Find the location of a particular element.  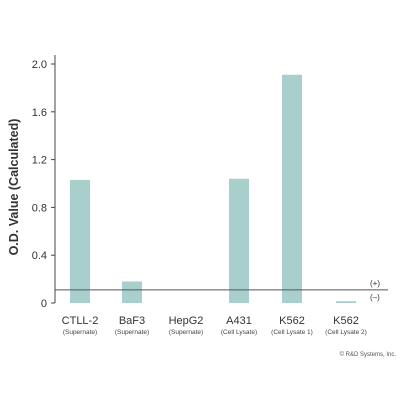

y-tick-label: 0.8 is located at coordinates (39, 208).